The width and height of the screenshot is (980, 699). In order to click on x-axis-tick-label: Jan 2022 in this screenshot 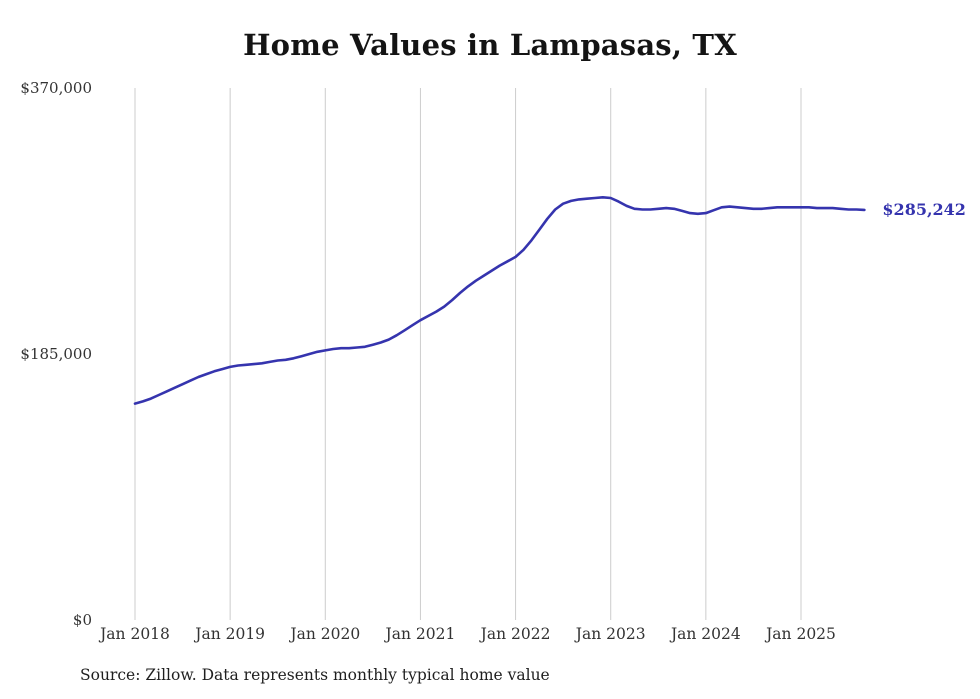, I will do `click(515, 634)`.